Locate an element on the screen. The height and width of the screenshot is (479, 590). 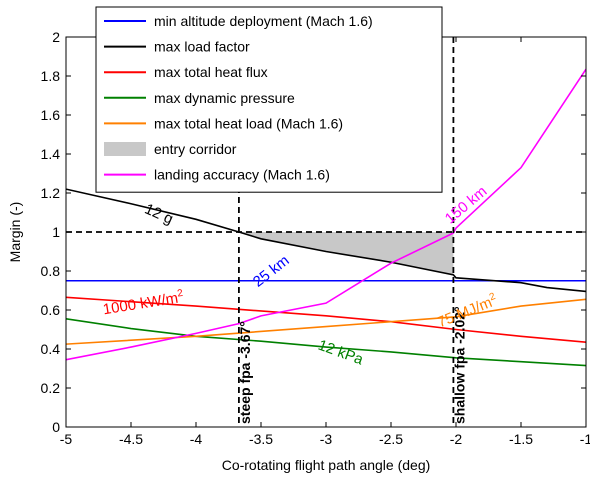
x-tick-label: -2.5 is located at coordinates (391, 439).